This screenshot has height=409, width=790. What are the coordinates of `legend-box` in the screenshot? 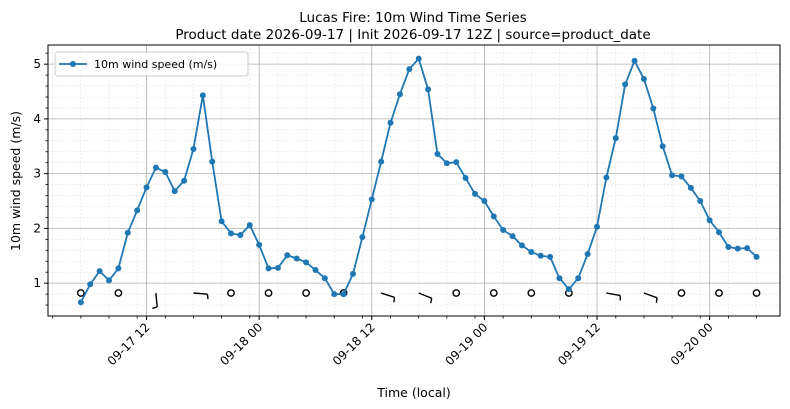 It's located at (151, 64).